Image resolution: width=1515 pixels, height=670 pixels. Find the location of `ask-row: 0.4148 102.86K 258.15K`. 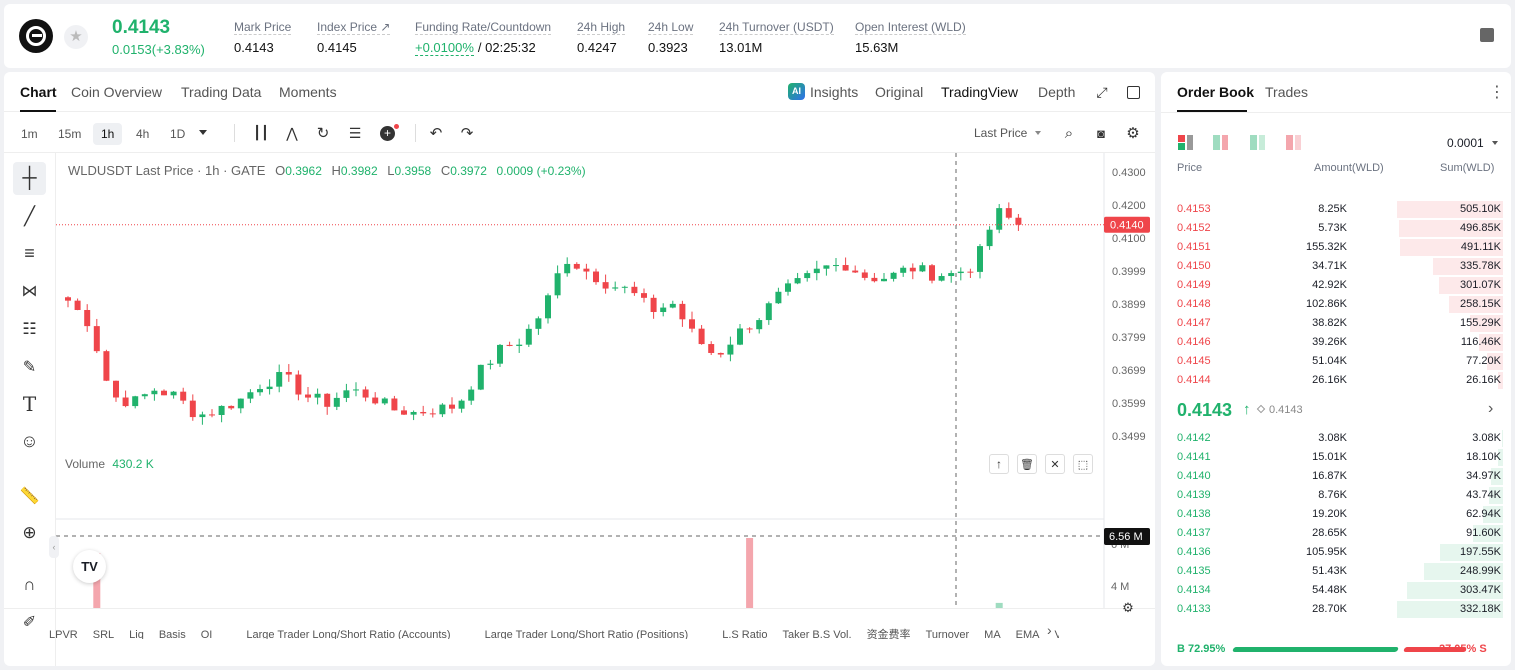

ask-row: 0.4148 102.86K 258.15K is located at coordinates (1336, 304).